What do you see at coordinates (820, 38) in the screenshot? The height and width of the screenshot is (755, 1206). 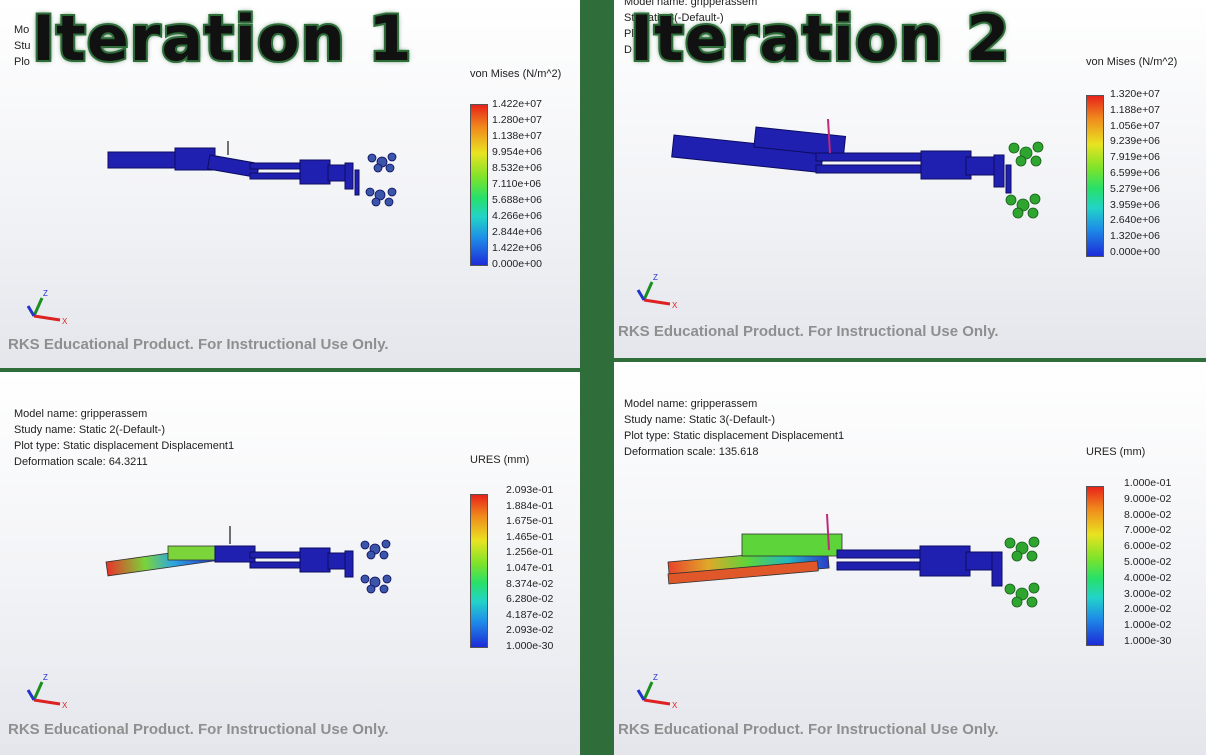 I see `iteration-2-title: Iteration 2` at bounding box center [820, 38].